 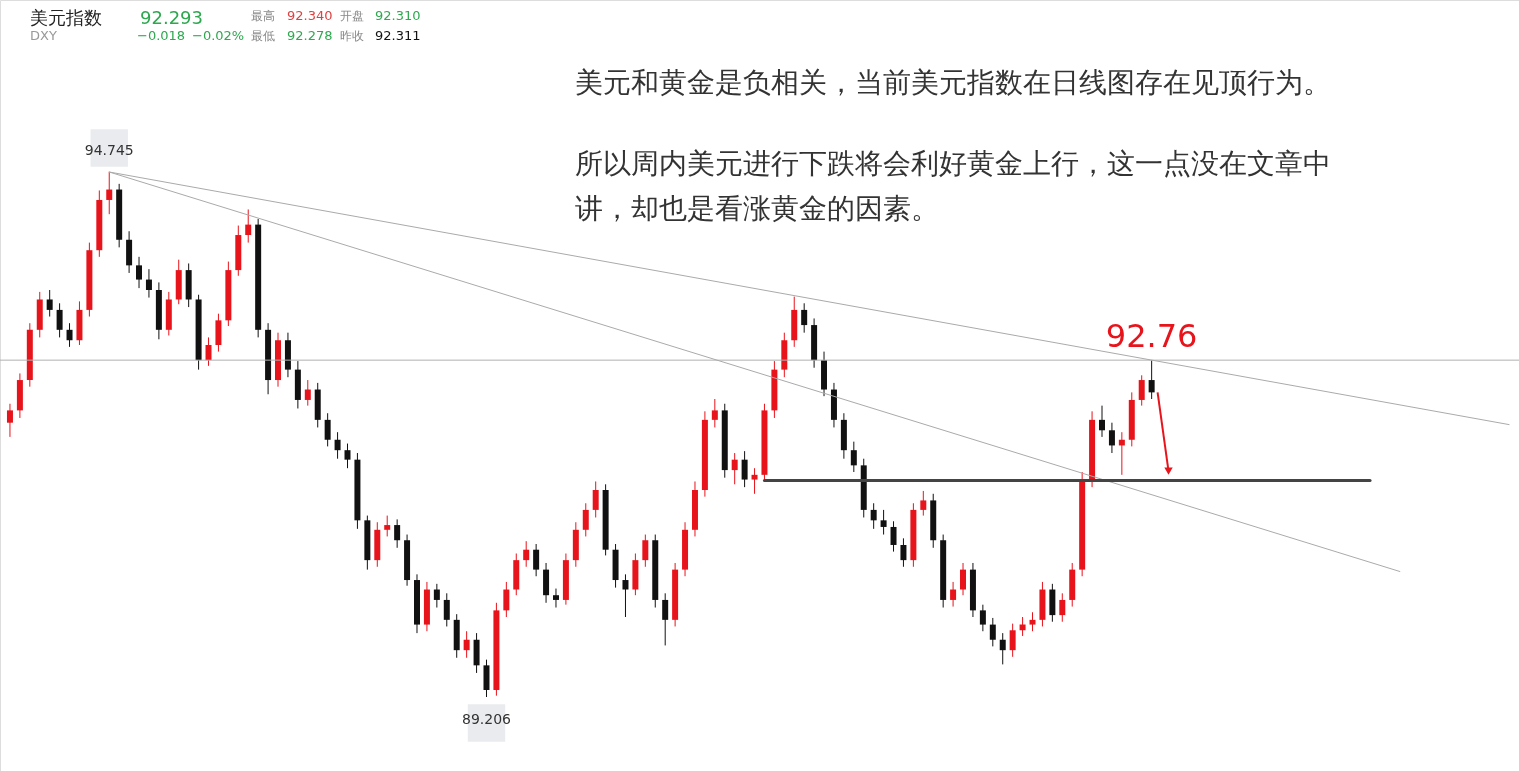 What do you see at coordinates (486, 719) in the screenshot?
I see `annotation: 89.206` at bounding box center [486, 719].